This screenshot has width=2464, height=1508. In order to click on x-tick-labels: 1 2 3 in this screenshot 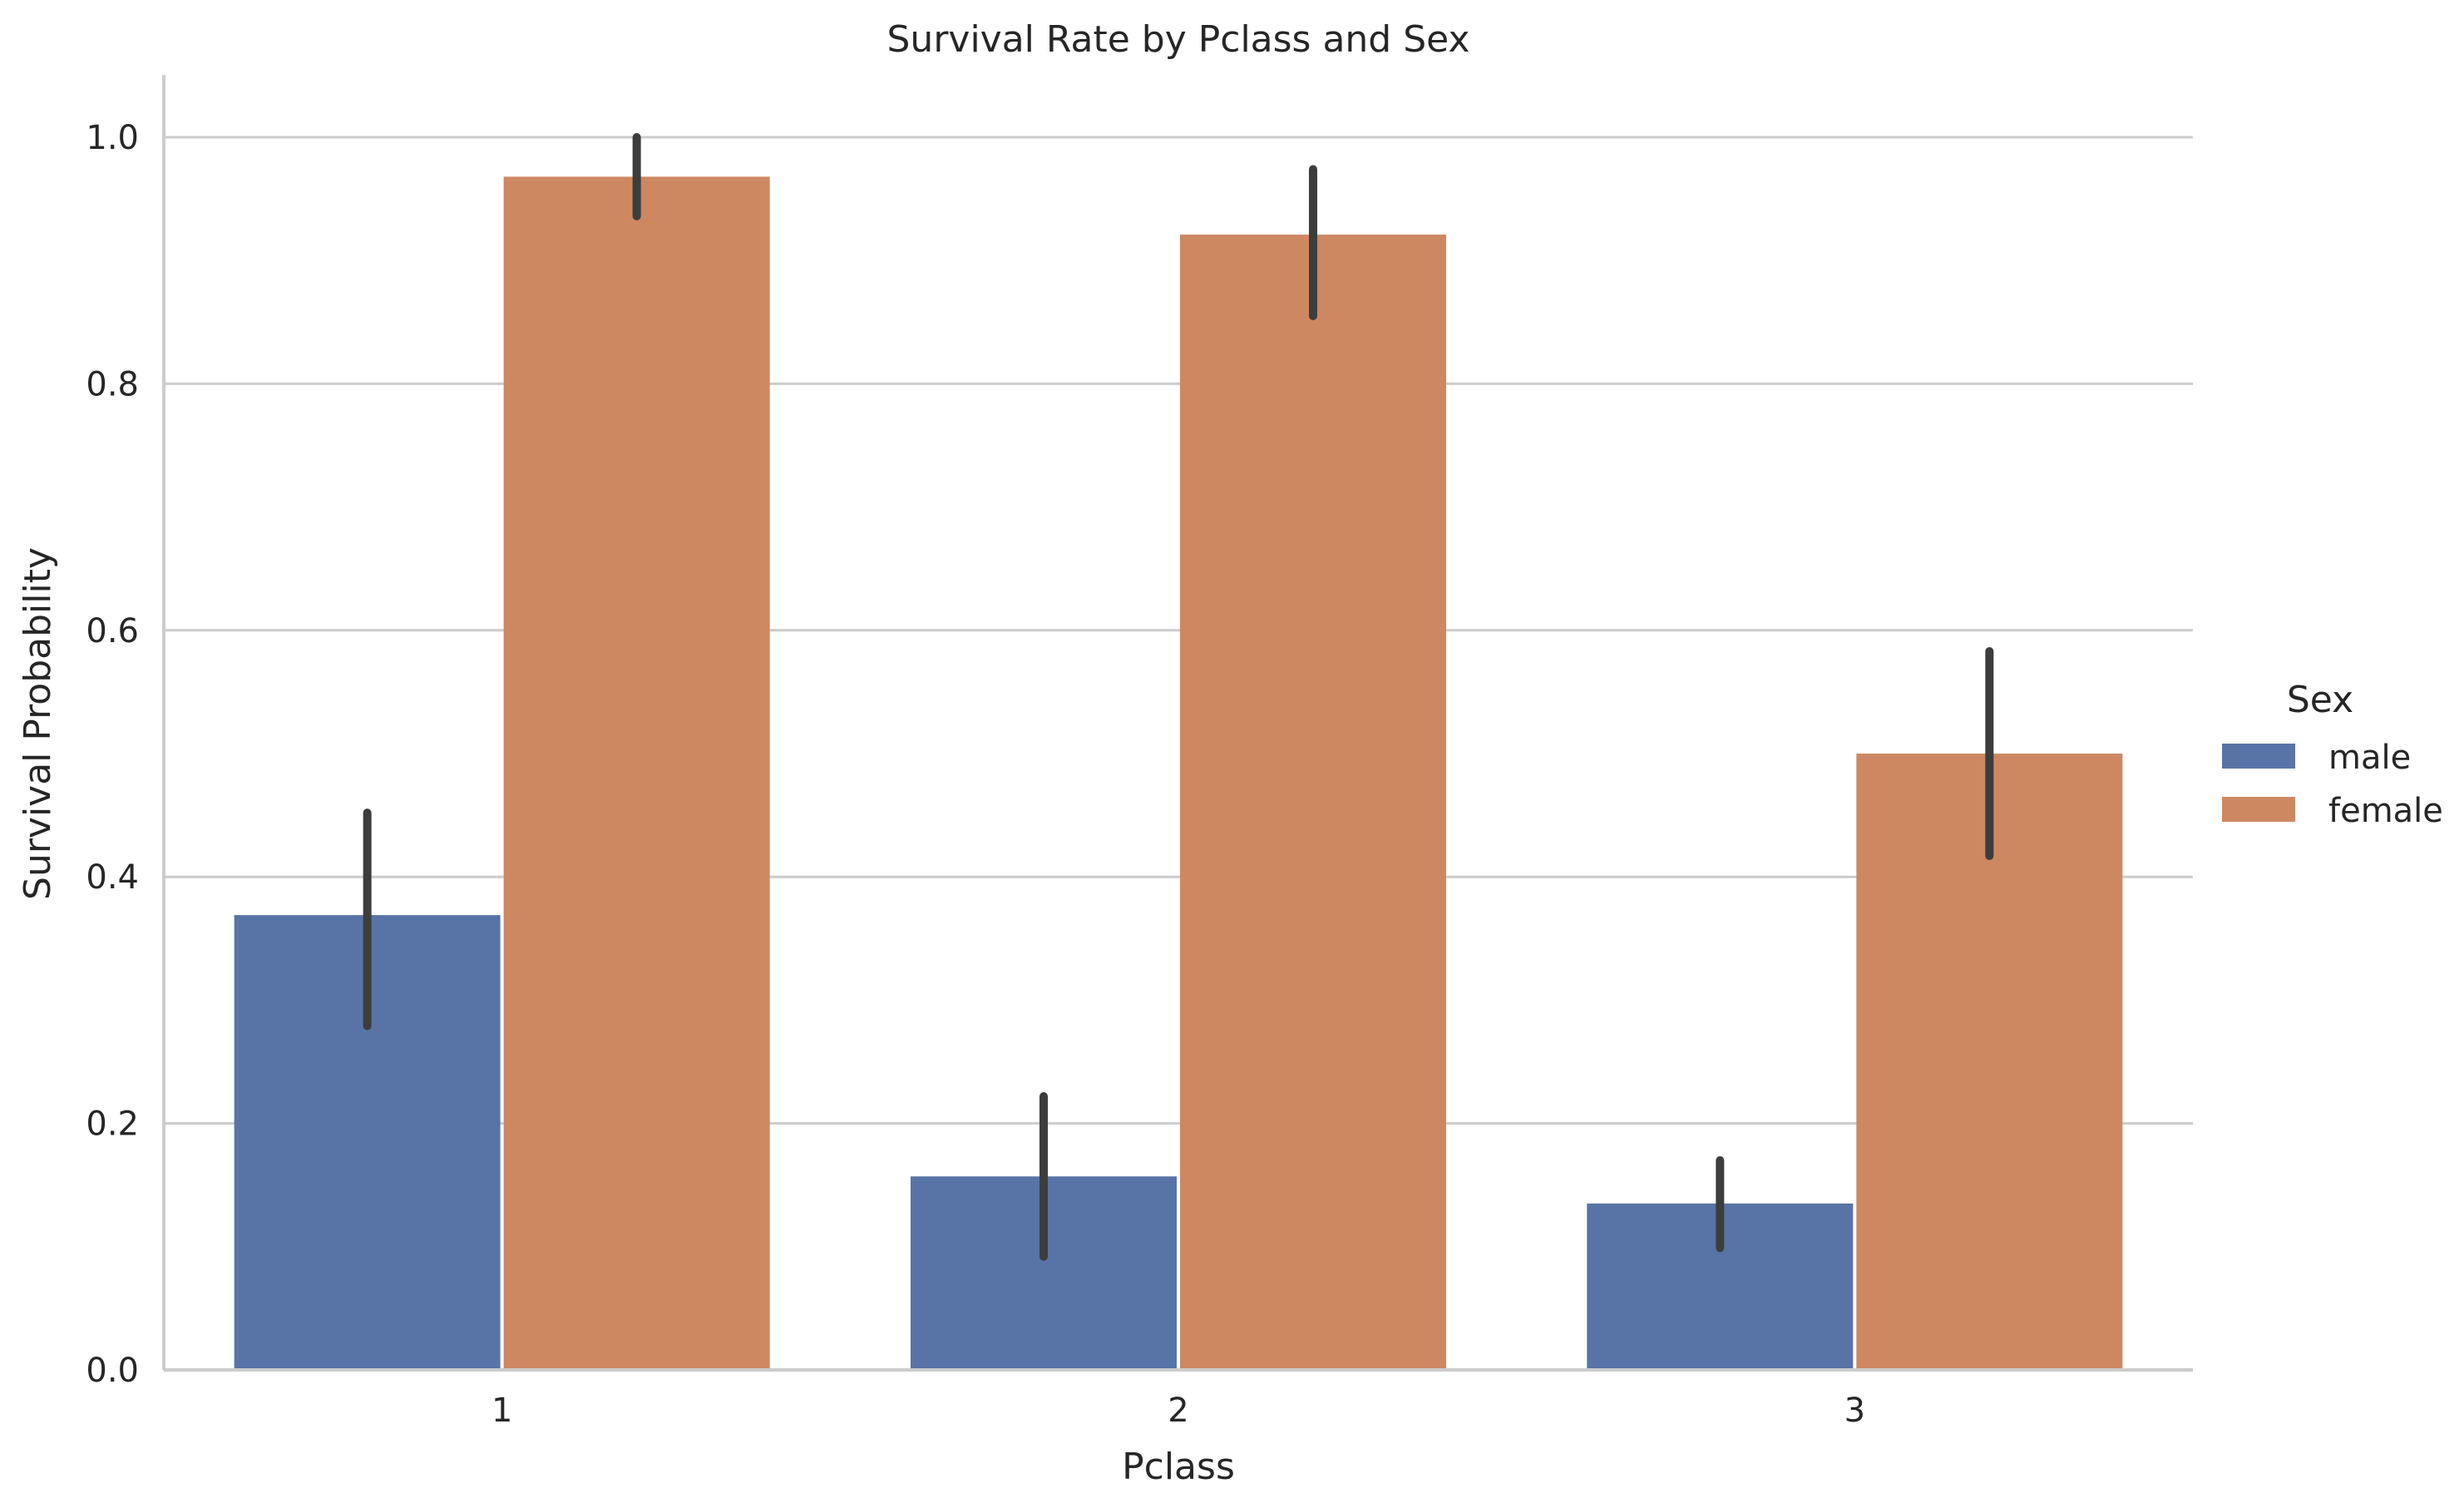, I will do `click(1178, 1411)`.